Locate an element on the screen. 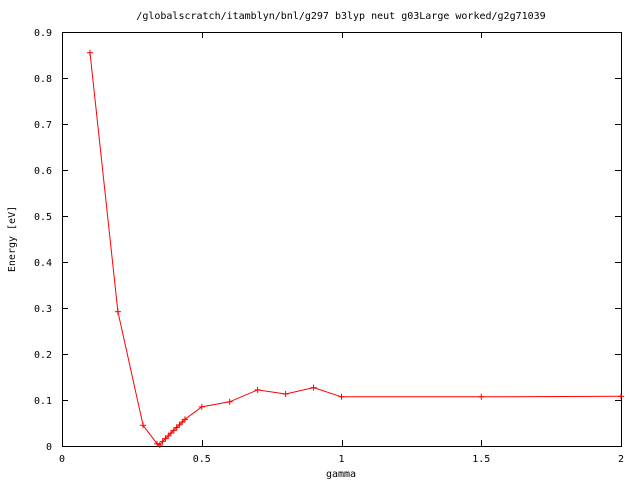 This screenshot has width=640, height=480. y-tick-label: 0.8 is located at coordinates (43, 79).